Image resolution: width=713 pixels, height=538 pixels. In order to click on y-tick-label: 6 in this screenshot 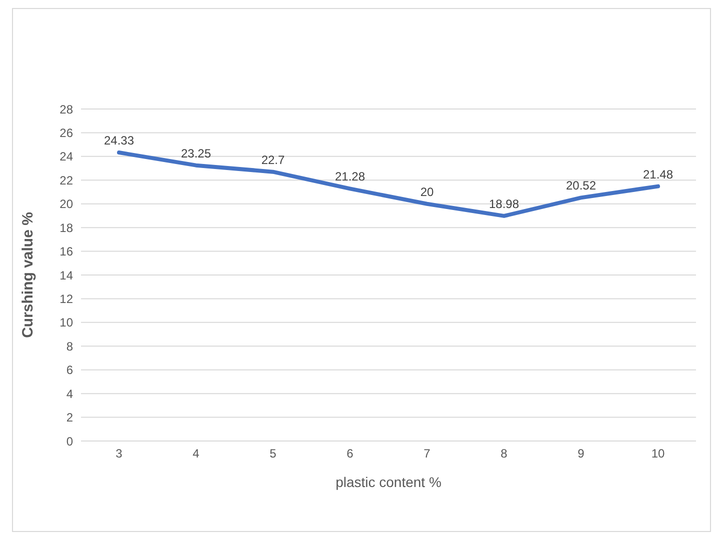, I will do `click(70, 370)`.